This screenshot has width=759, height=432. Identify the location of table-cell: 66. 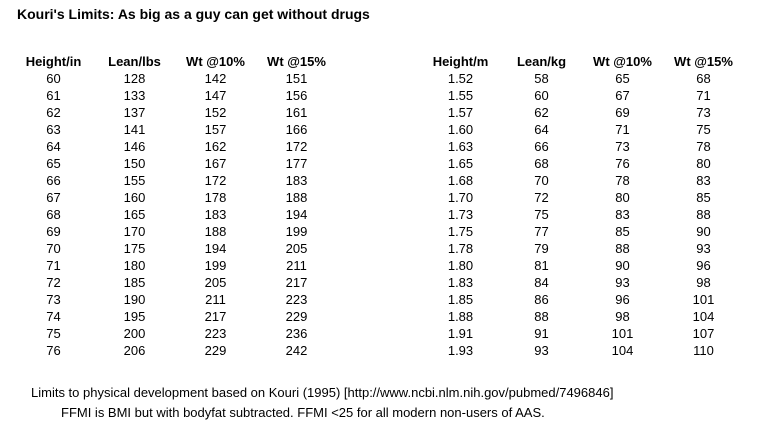
(541, 146).